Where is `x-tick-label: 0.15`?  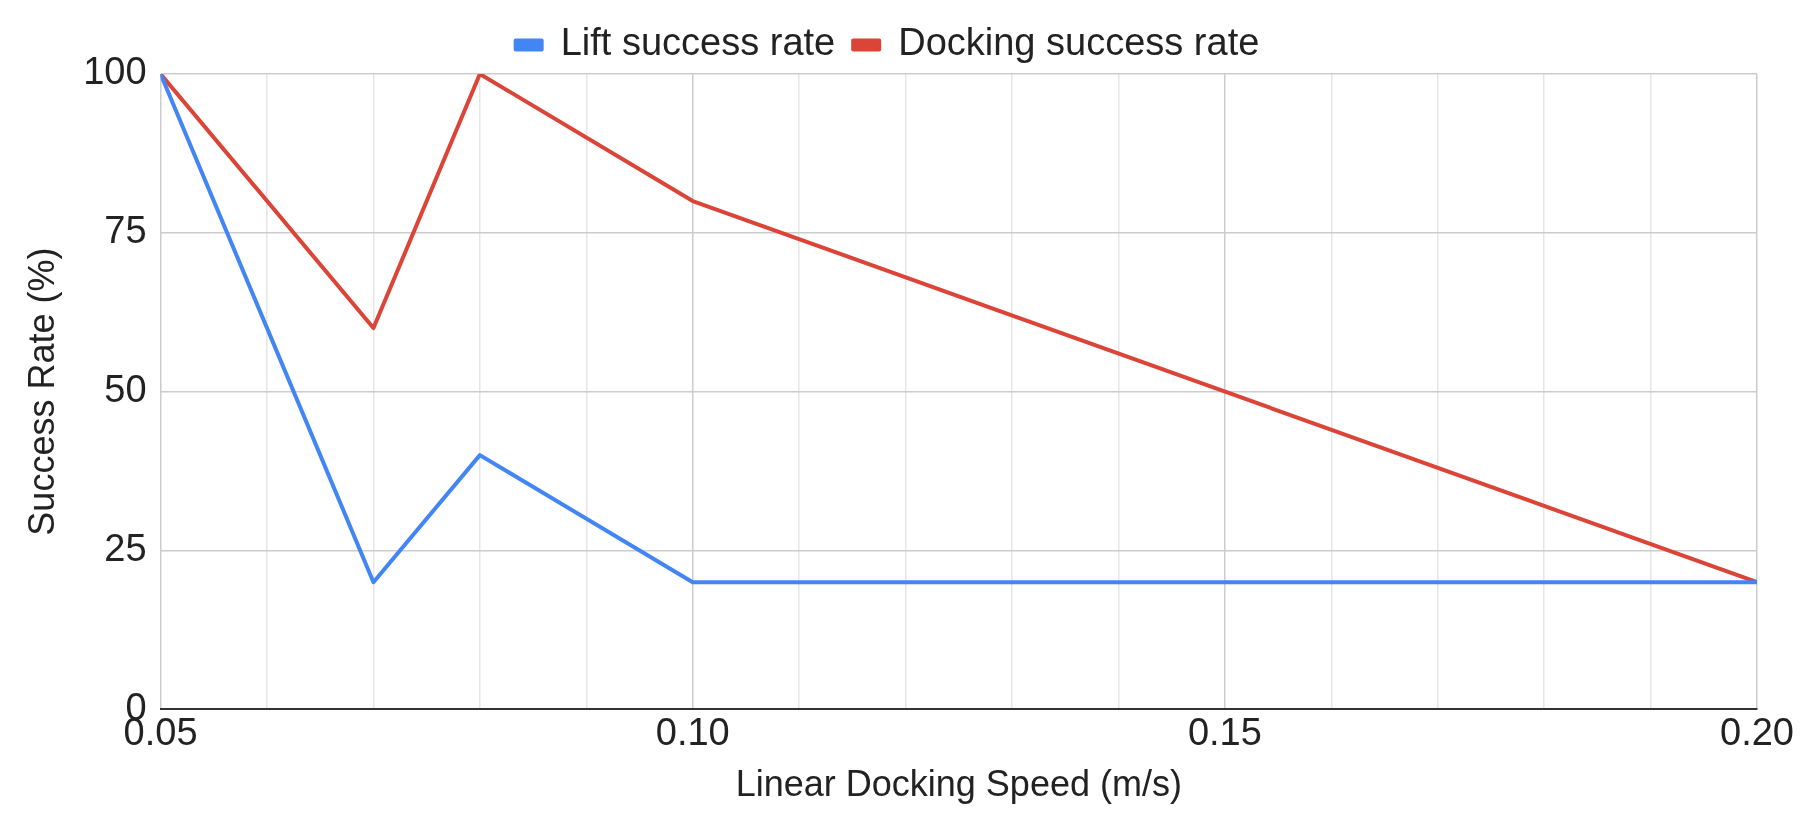
x-tick-label: 0.15 is located at coordinates (1224, 732).